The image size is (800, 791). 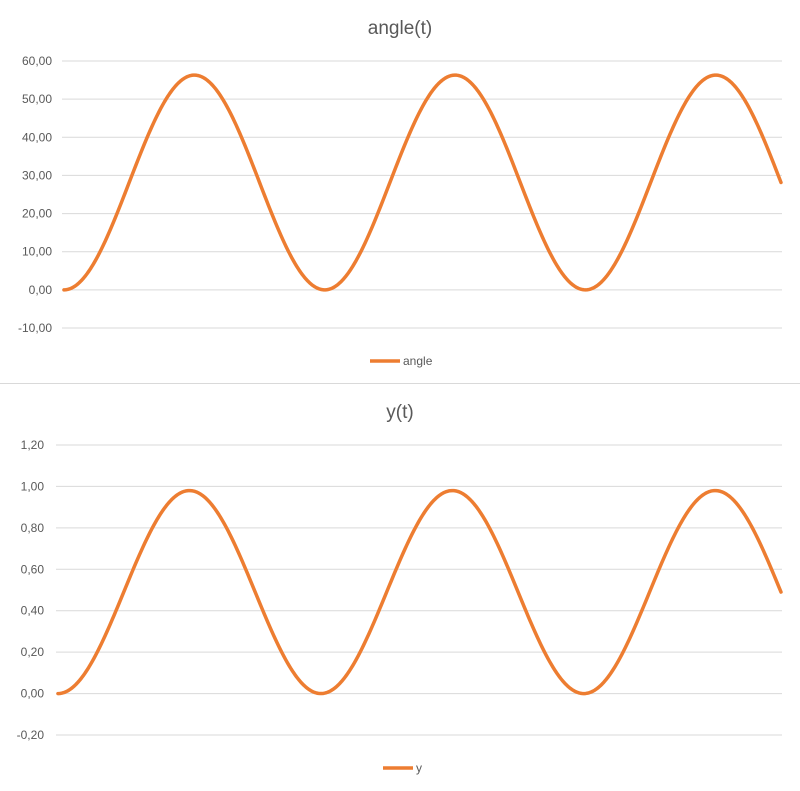 What do you see at coordinates (31, 590) in the screenshot?
I see `y-axis-ticks: -0,20 0,00 0,20 0,40 0,60 0,80 1,00 1,20` at bounding box center [31, 590].